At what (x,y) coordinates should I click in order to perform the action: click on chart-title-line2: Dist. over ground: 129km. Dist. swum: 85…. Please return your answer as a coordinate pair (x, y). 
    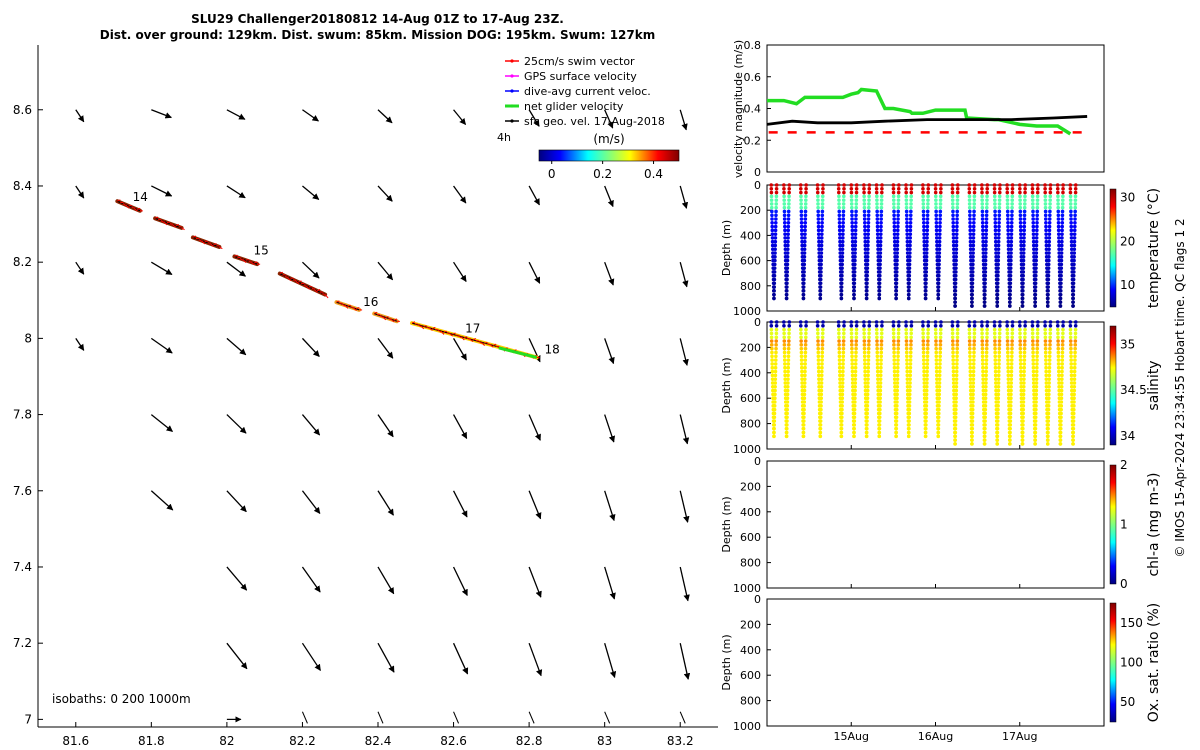
    Looking at the image, I should click on (377, 35).